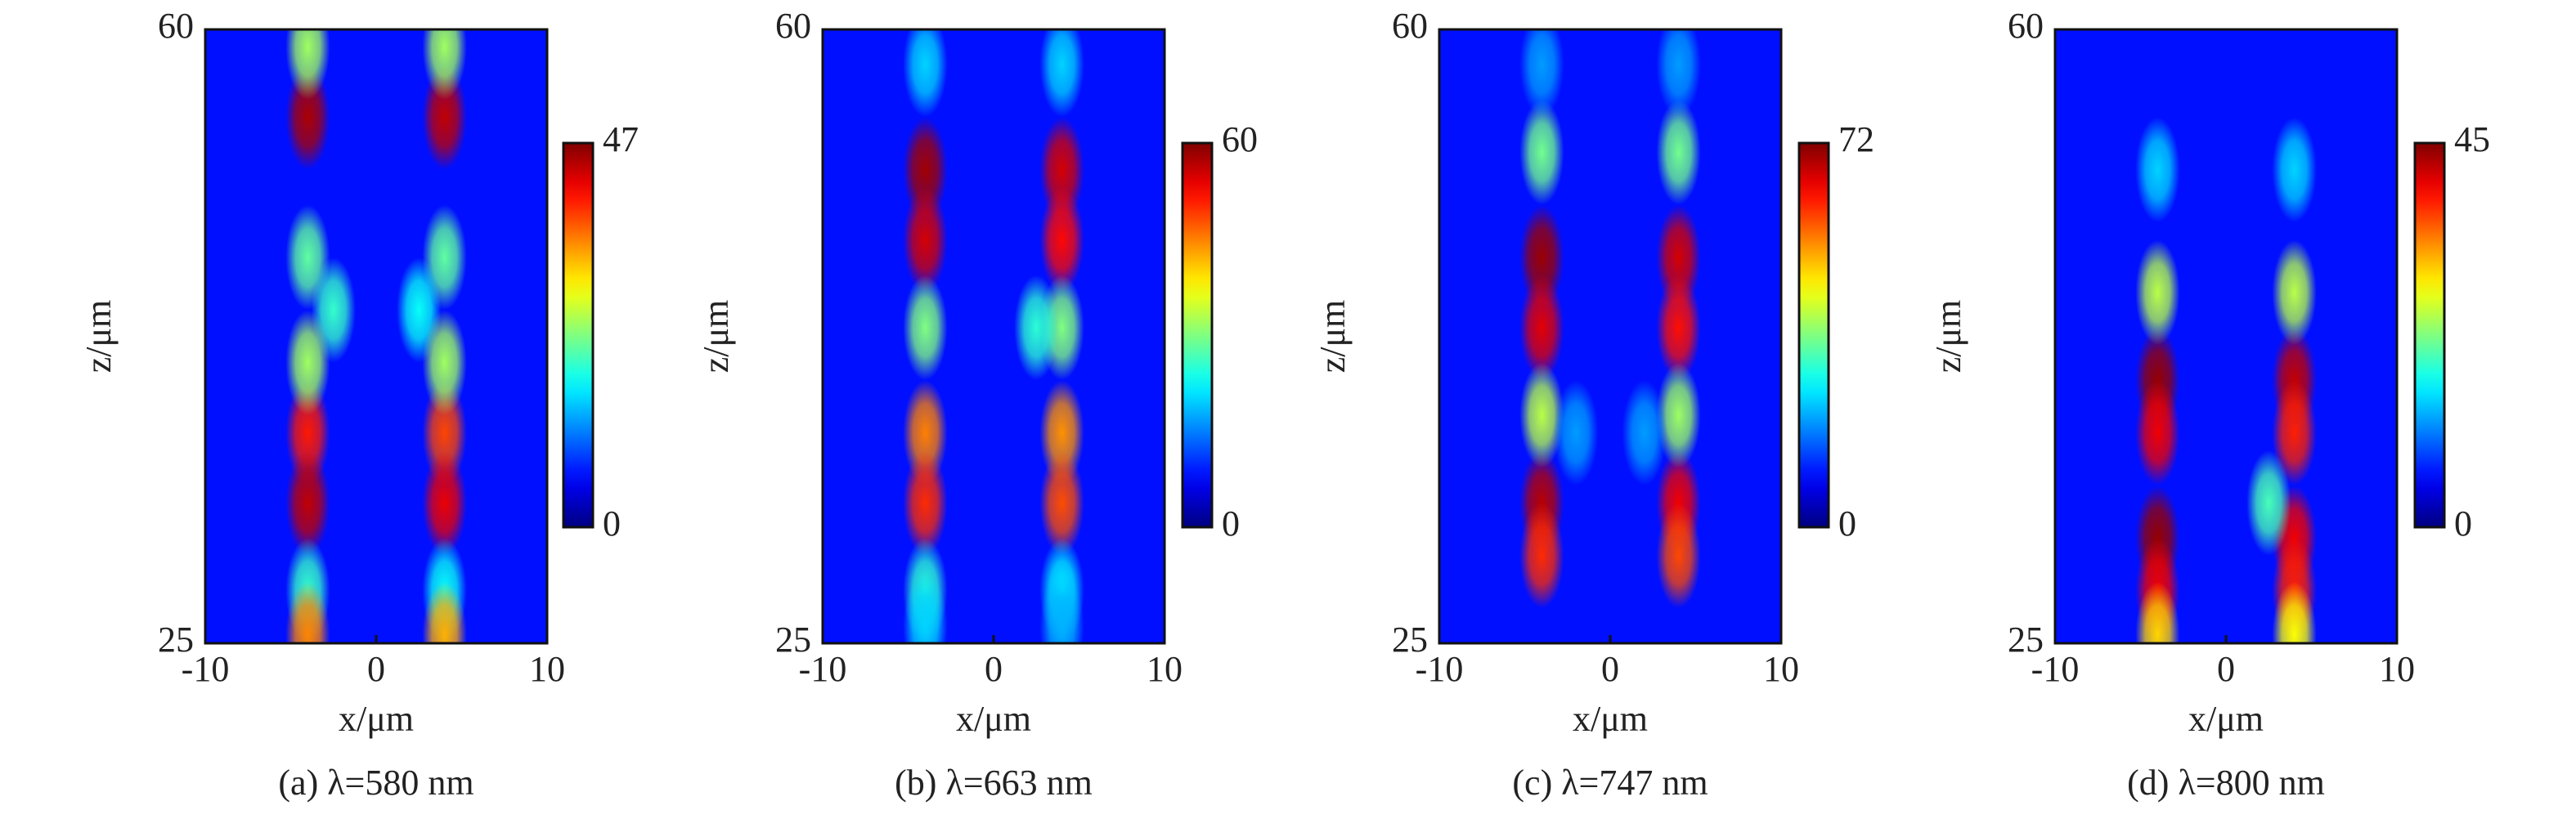 The image size is (2576, 819). I want to click on colorbar-tick-label: 60, so click(1240, 139).